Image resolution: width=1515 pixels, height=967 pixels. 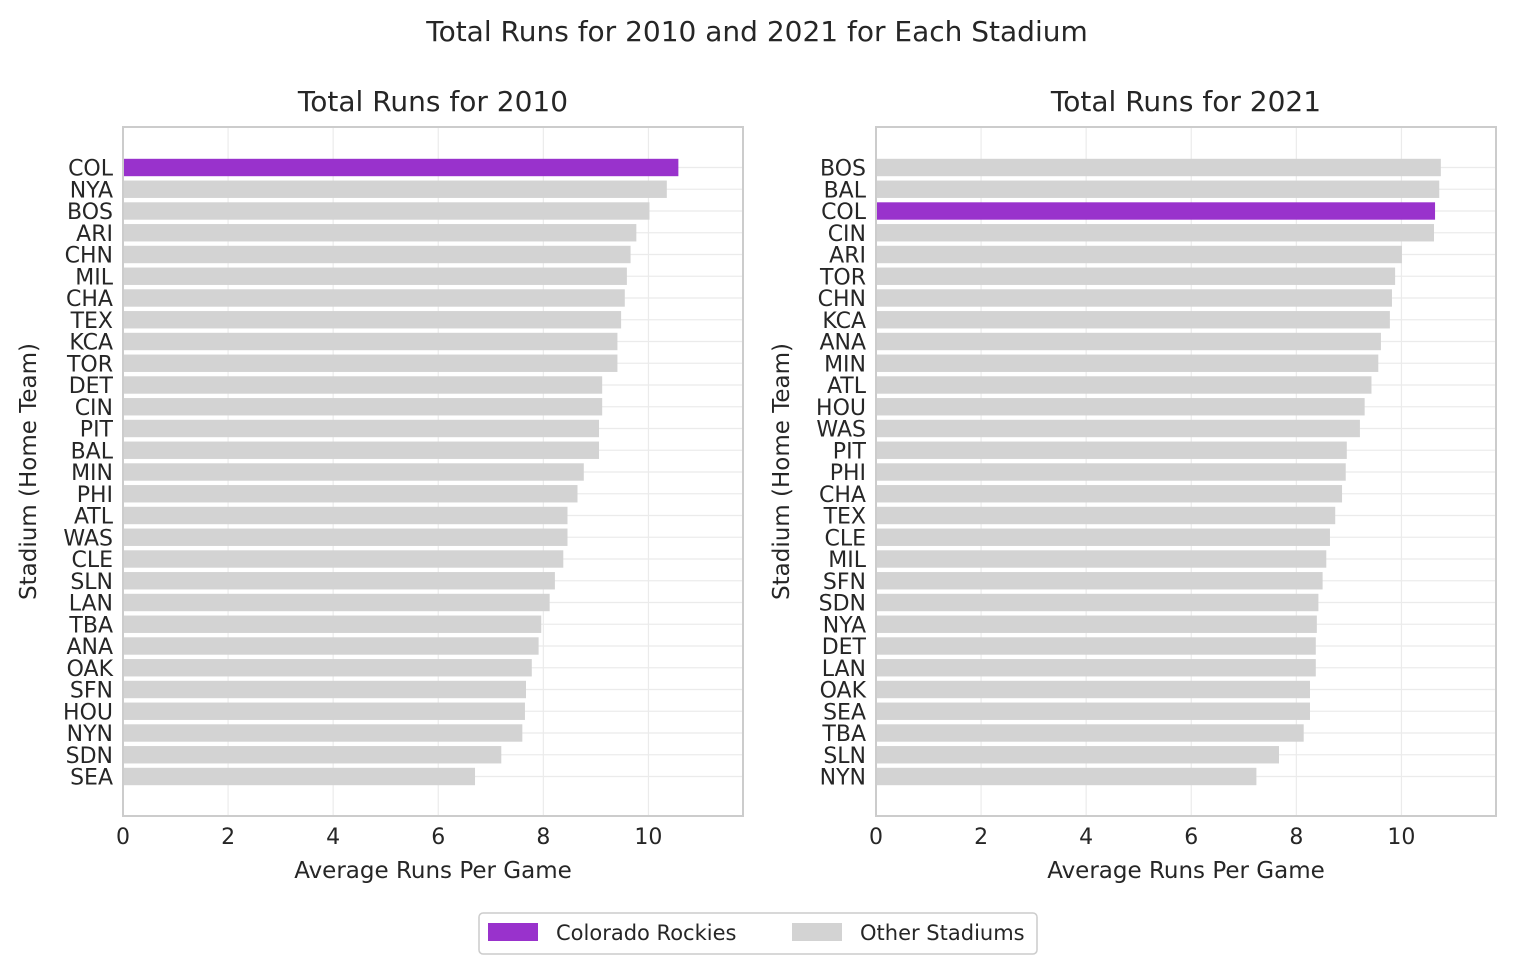 What do you see at coordinates (91, 691) in the screenshot?
I see `y-tick-label: SFN` at bounding box center [91, 691].